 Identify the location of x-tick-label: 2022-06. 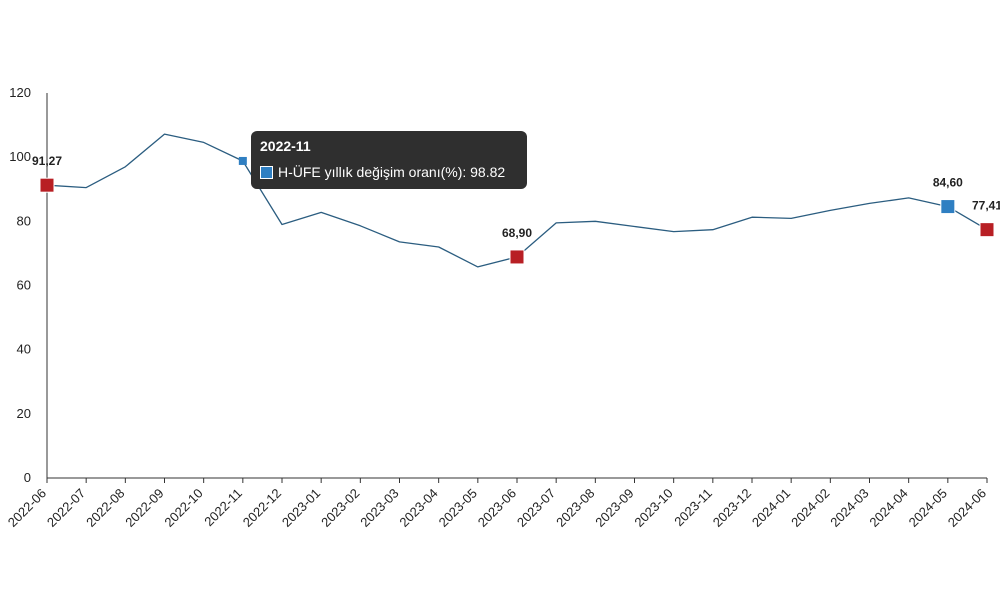
(27, 508).